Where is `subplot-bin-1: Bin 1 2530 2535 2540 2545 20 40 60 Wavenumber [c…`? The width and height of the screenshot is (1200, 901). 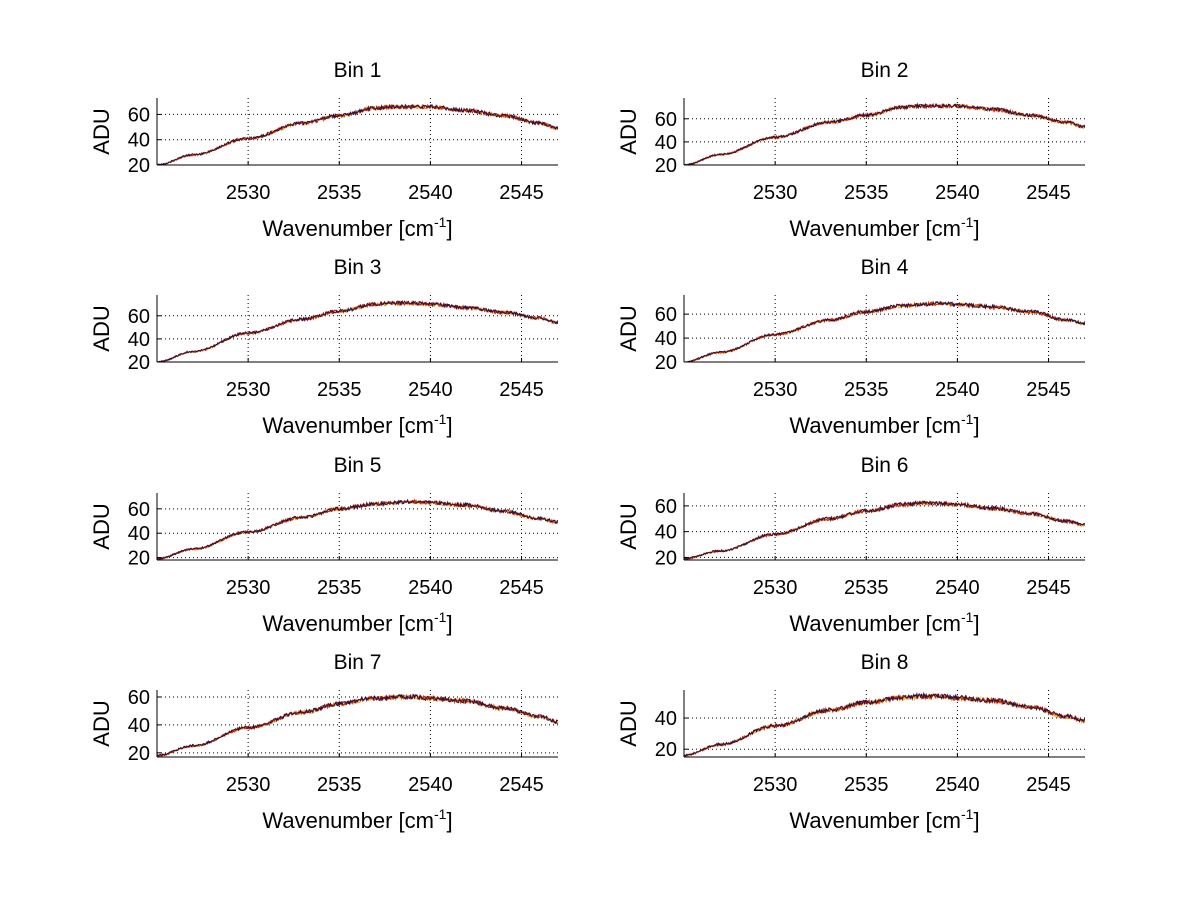 subplot-bin-1: Bin 1 2530 2535 2540 2545 20 40 60 Wavenumber [c… is located at coordinates (323, 150).